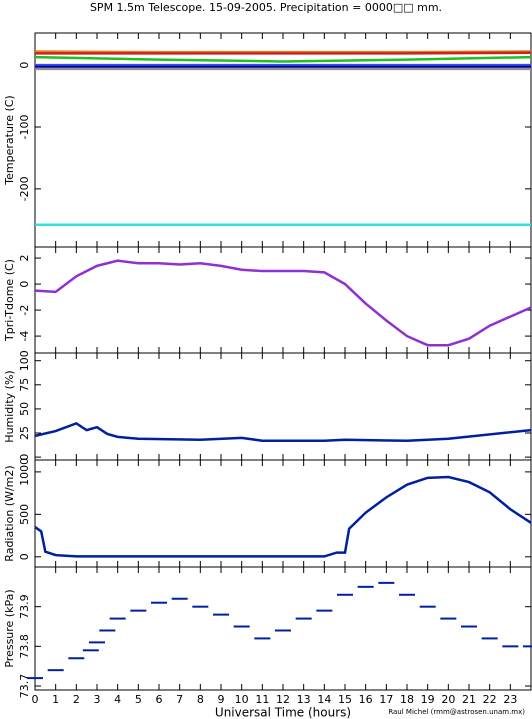  Describe the element at coordinates (24, 336) in the screenshot. I see `y-tick-label: -4` at that location.